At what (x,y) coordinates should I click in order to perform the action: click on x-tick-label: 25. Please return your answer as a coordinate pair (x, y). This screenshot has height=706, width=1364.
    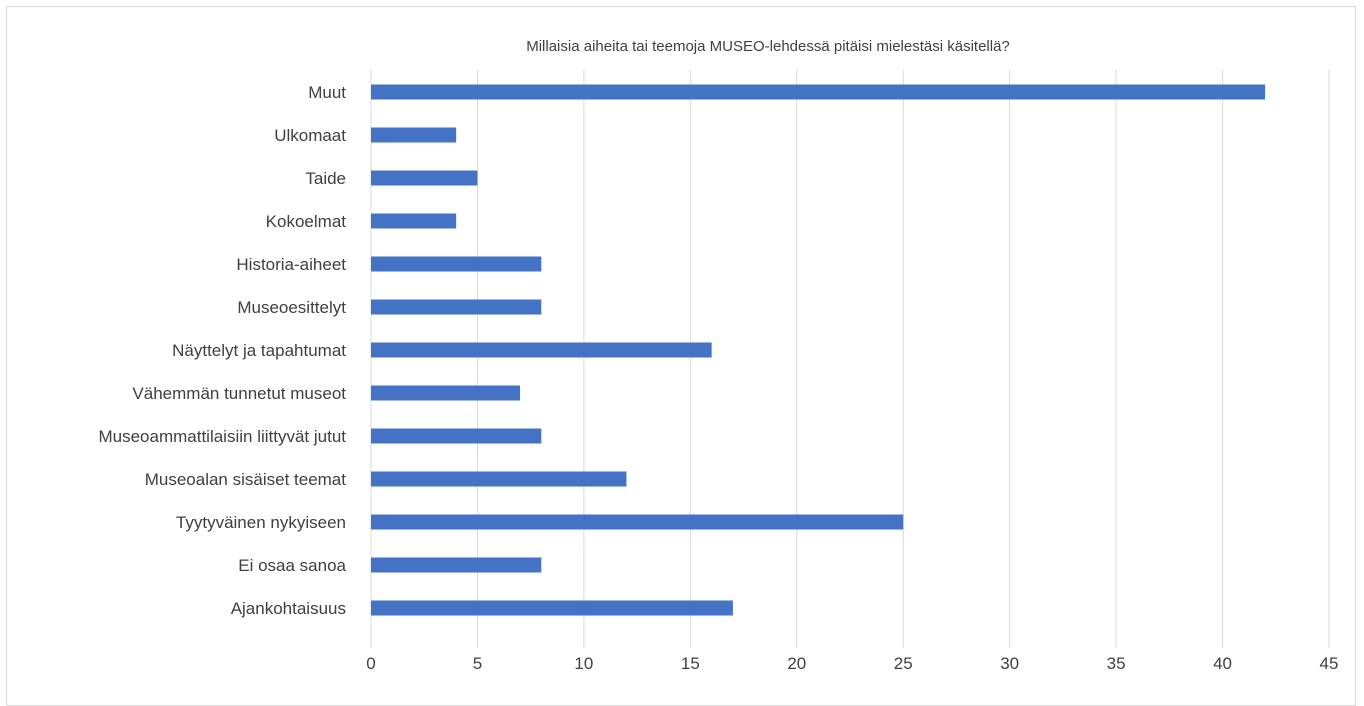
    Looking at the image, I should click on (903, 663).